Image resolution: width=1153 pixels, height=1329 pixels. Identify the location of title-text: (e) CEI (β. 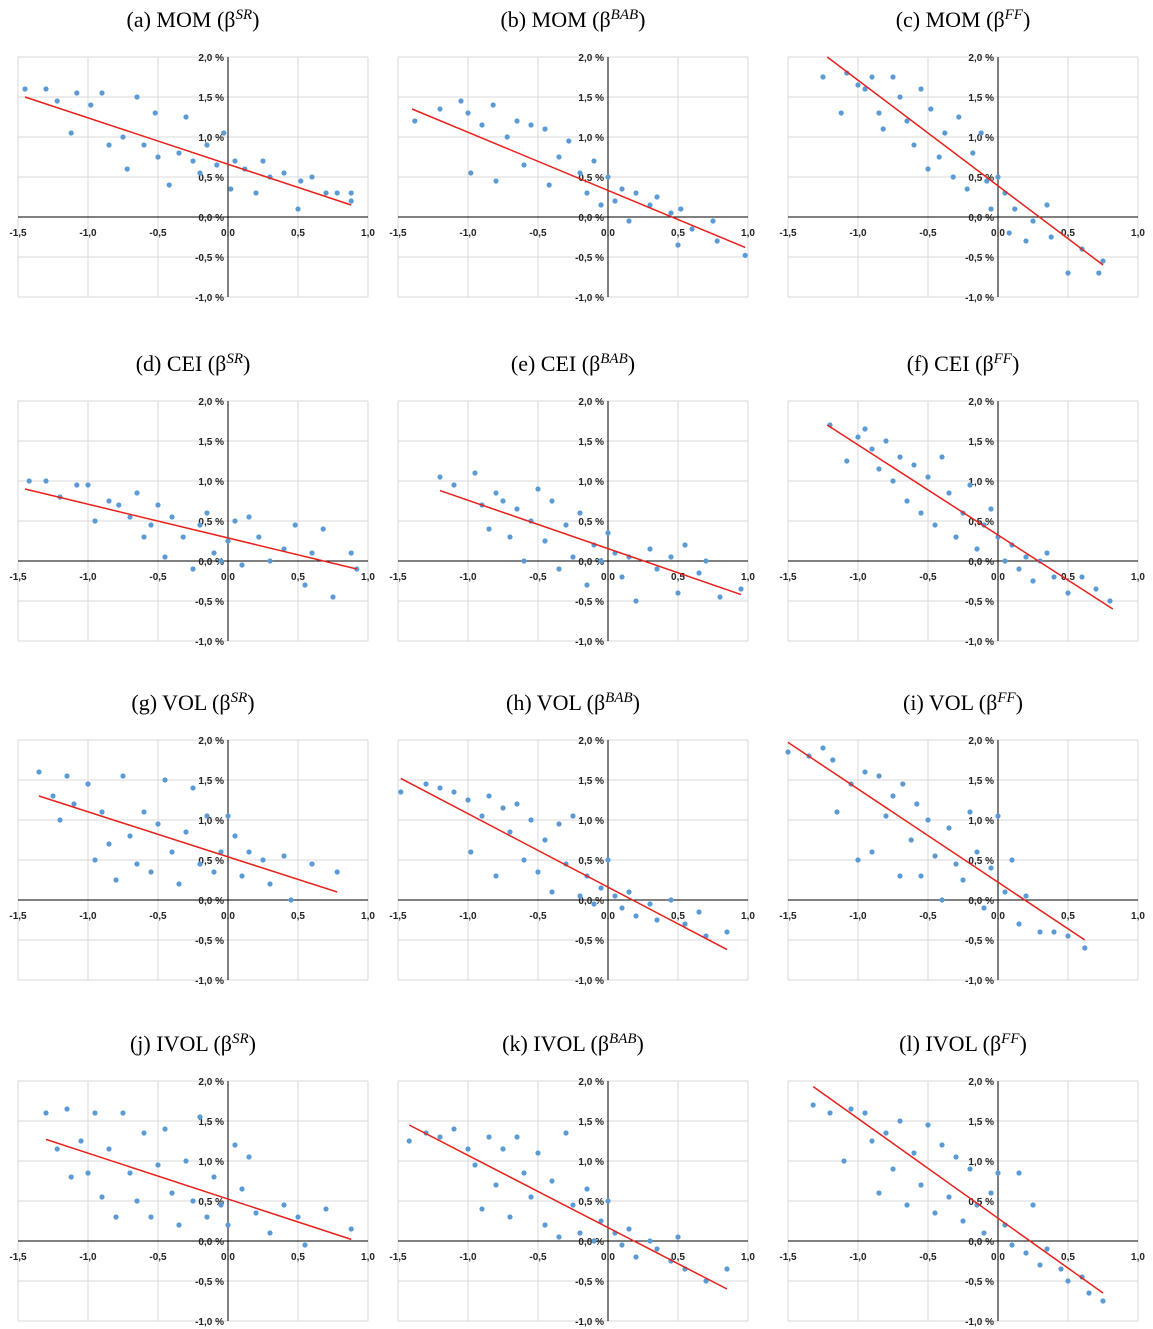
(555, 363).